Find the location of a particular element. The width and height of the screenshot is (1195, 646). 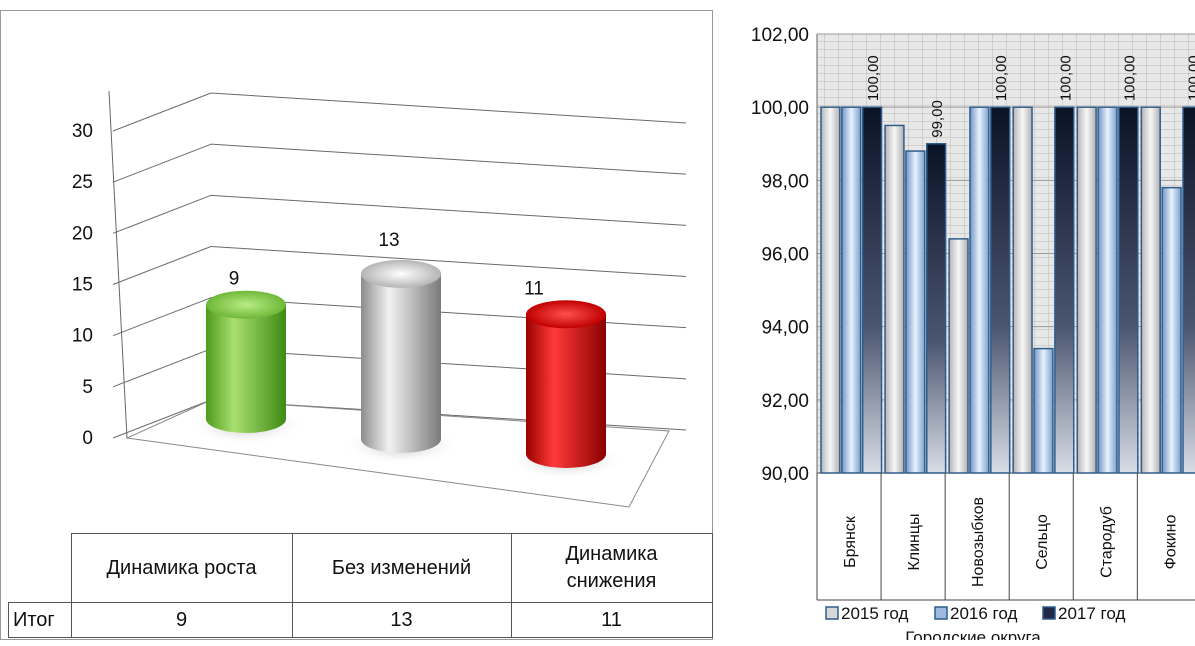

table-header-growth: Динамика роста is located at coordinates (181, 568).